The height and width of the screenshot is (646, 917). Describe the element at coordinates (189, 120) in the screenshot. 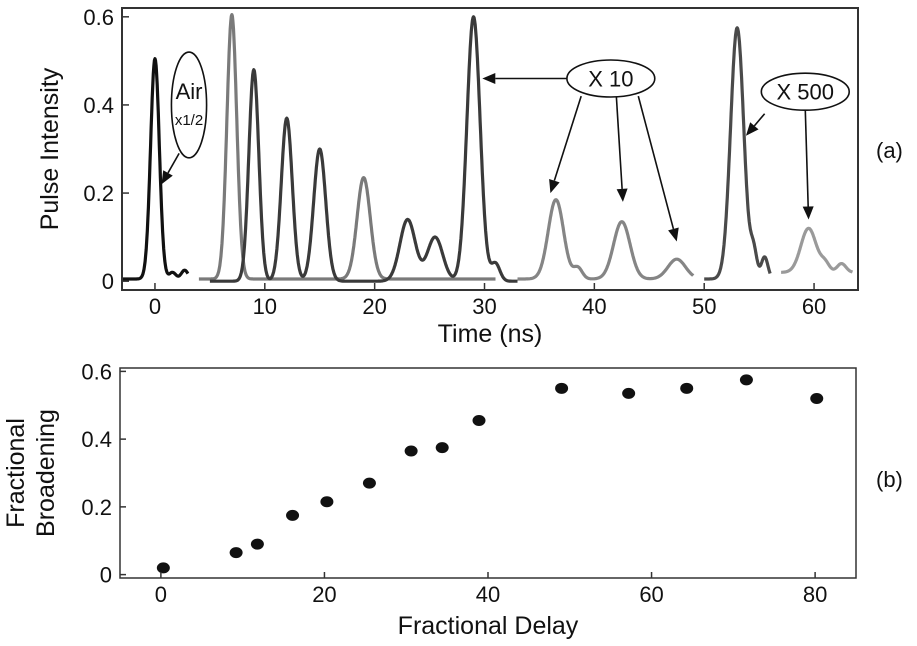

I see `callout-sublabel: x1/2` at that location.